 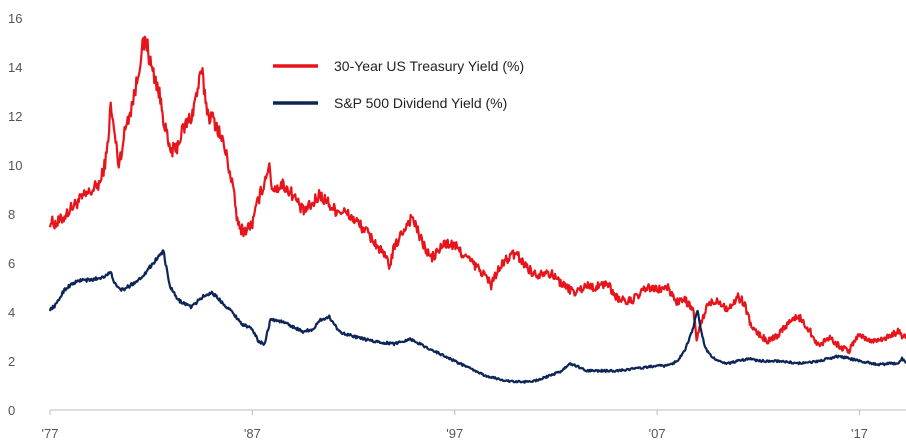 What do you see at coordinates (50, 433) in the screenshot?
I see `x-tick-label-1977: '77` at bounding box center [50, 433].